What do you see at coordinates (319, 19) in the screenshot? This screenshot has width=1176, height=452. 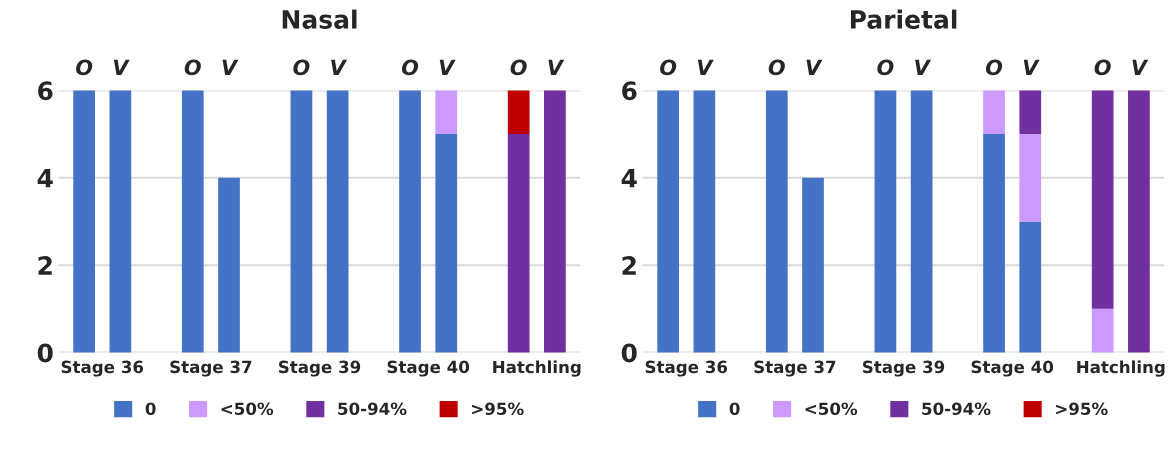 I see `chart-title: Nasal` at bounding box center [319, 19].